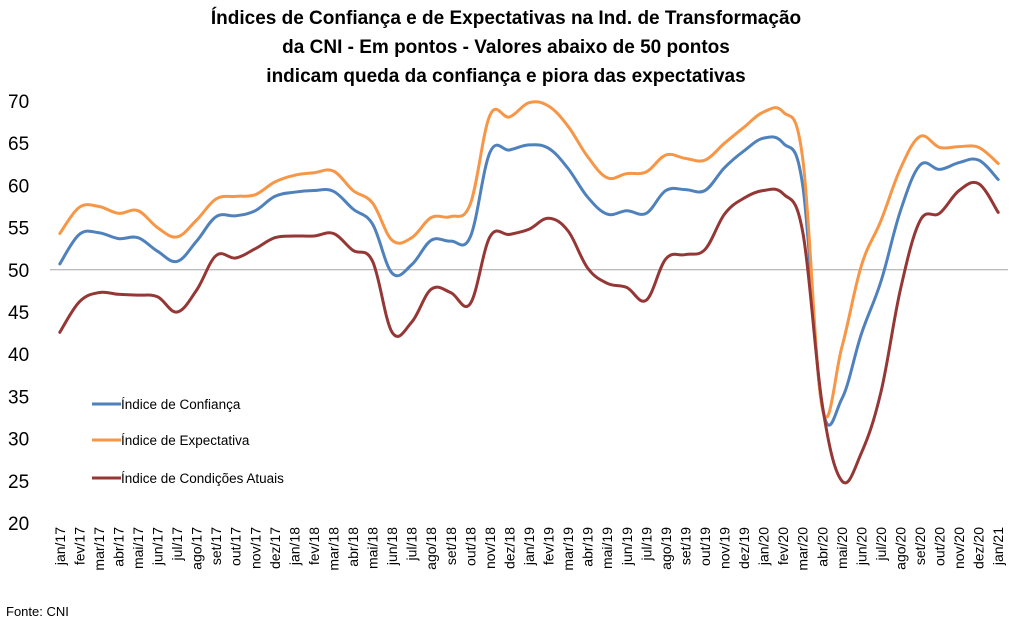 The width and height of the screenshot is (1012, 631). What do you see at coordinates (185, 440) in the screenshot?
I see `legend-label: Índice de Expectativa` at bounding box center [185, 440].